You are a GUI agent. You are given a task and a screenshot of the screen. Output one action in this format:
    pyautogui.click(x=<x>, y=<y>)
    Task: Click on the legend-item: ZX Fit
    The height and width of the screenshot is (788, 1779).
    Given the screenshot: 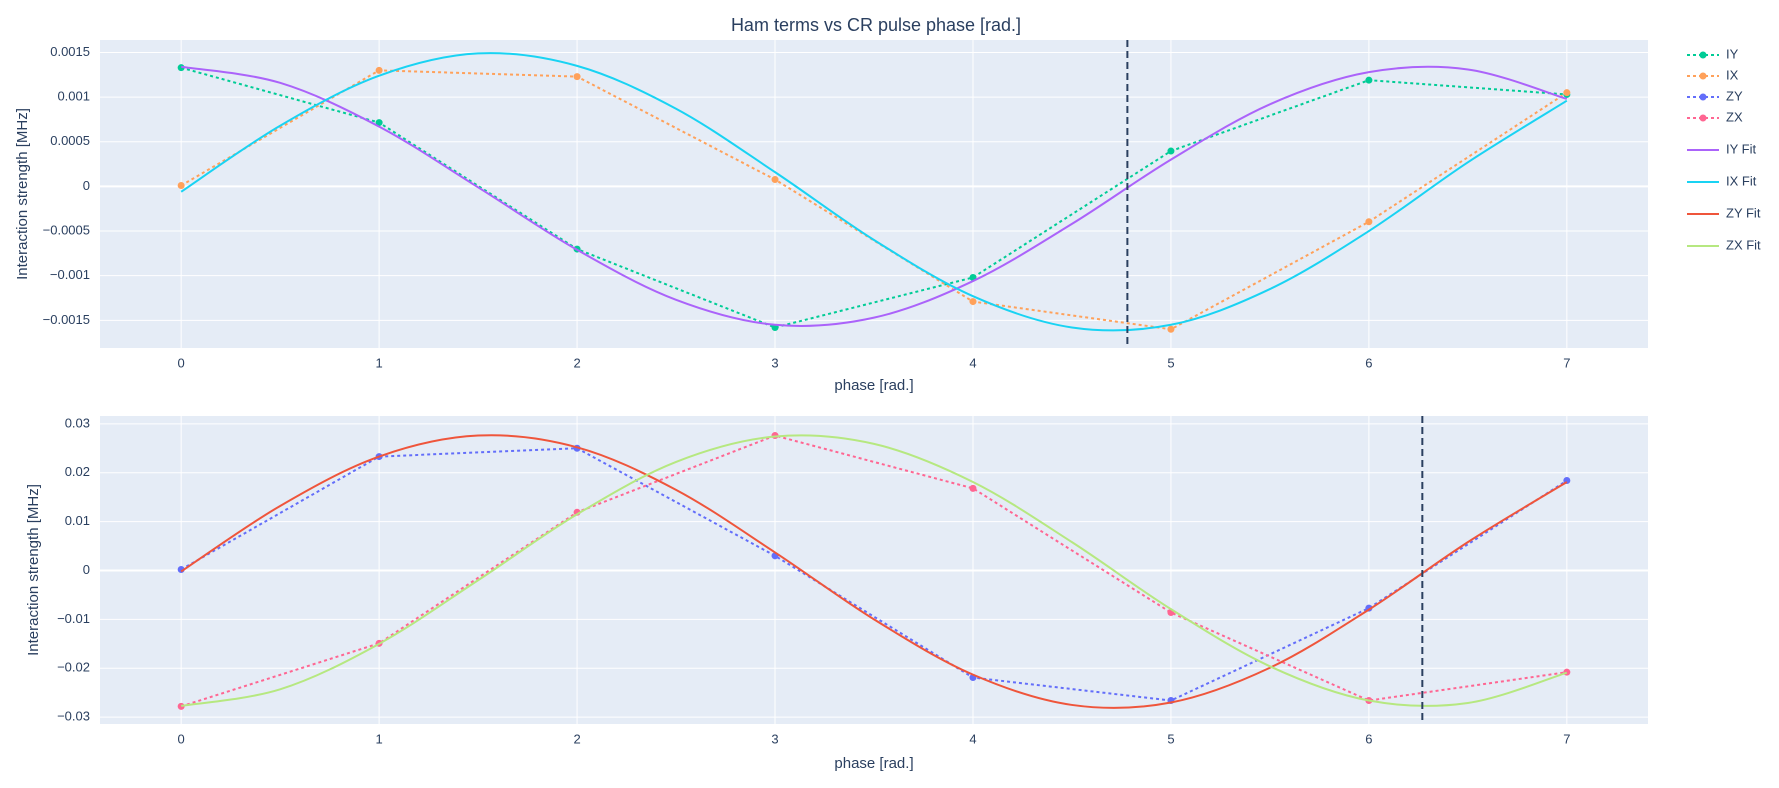 What is the action you would take?
    pyautogui.click(x=1724, y=244)
    